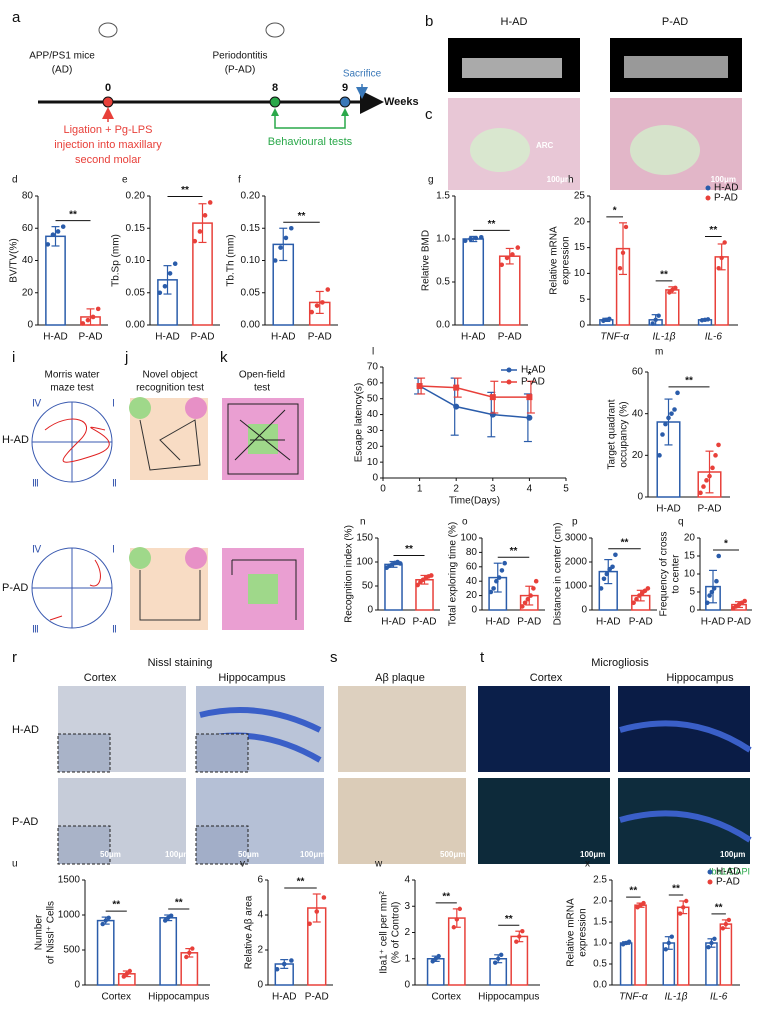 This screenshot has height=1016, width=766. What do you see at coordinates (664, 573) in the screenshot?
I see `y-axis-label: Frequency of cross` at bounding box center [664, 573].